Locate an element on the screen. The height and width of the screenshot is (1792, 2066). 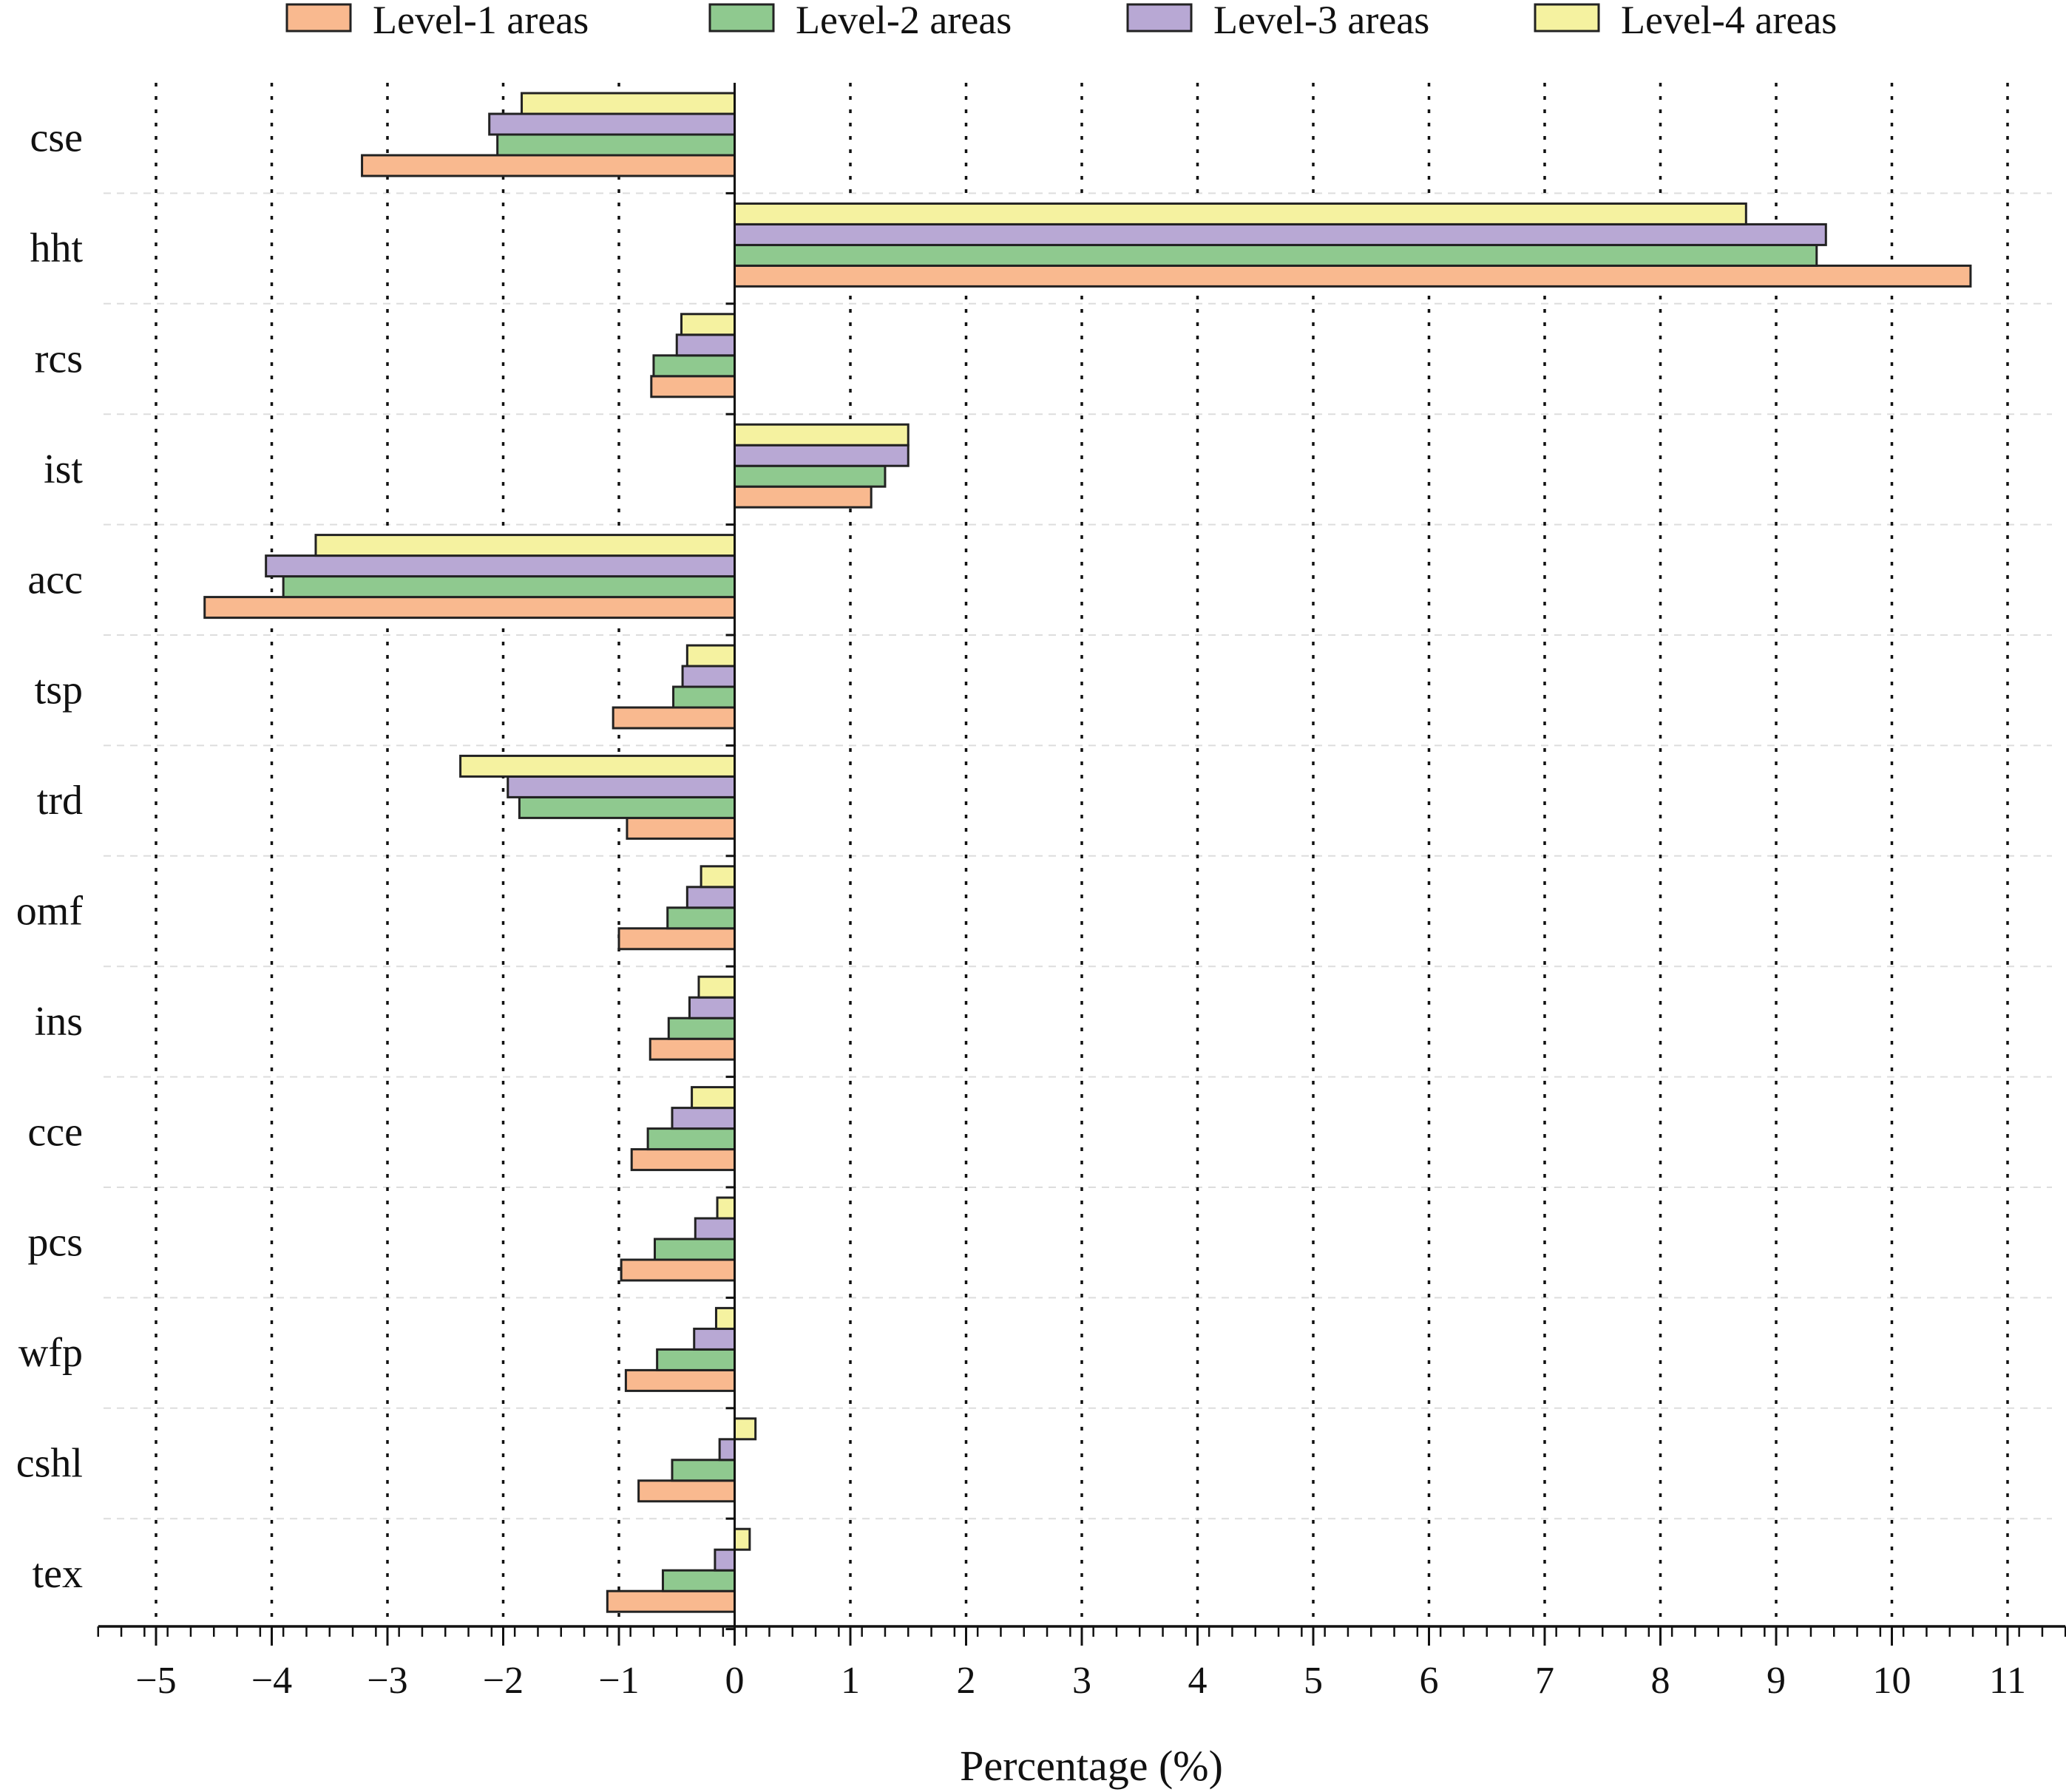
x-tick-label: −3 is located at coordinates (387, 1681).